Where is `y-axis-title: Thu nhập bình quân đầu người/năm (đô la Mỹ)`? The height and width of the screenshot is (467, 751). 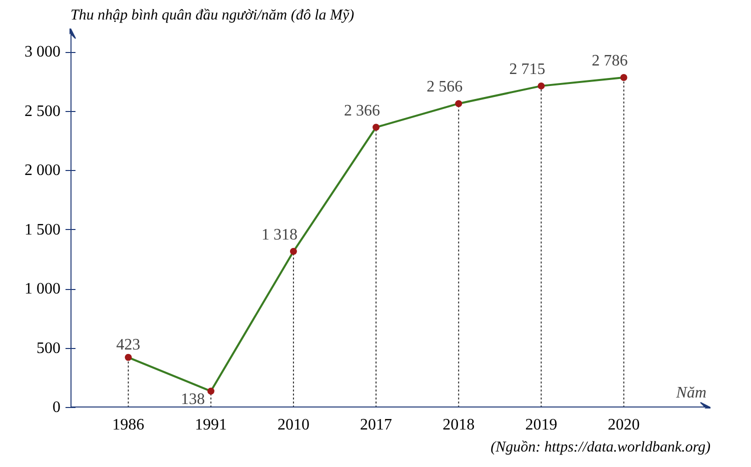 y-axis-title: Thu nhập bình quân đầu người/năm (đô la Mỹ) is located at coordinates (212, 16).